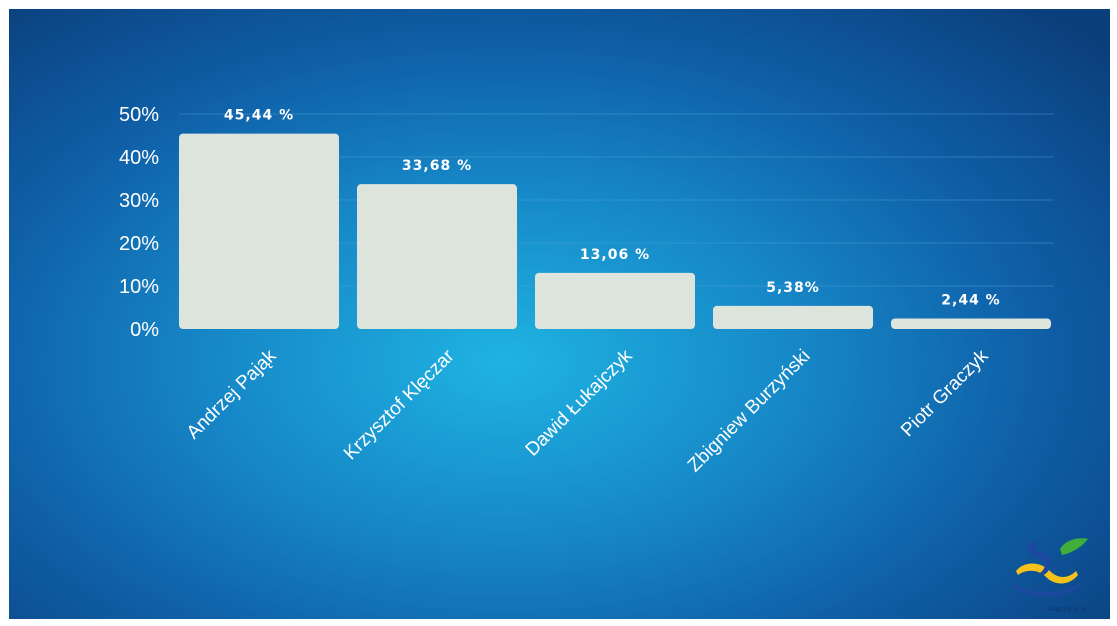 The height and width of the screenshot is (626, 1117). I want to click on x-tick-label: Krzysztof Klęczar, so click(399, 404).